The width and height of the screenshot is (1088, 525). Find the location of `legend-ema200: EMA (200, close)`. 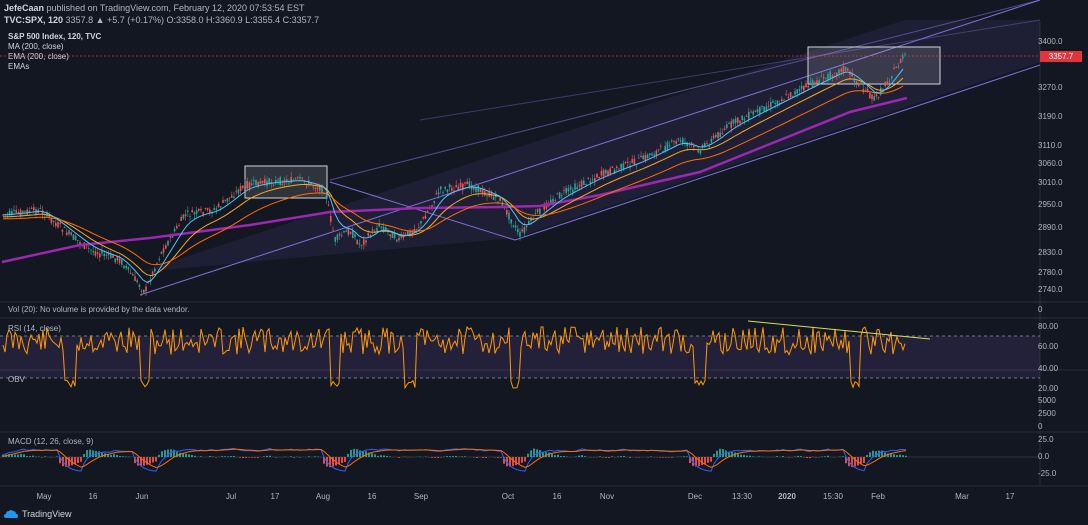

legend-ema200: EMA (200, close) is located at coordinates (38, 56).